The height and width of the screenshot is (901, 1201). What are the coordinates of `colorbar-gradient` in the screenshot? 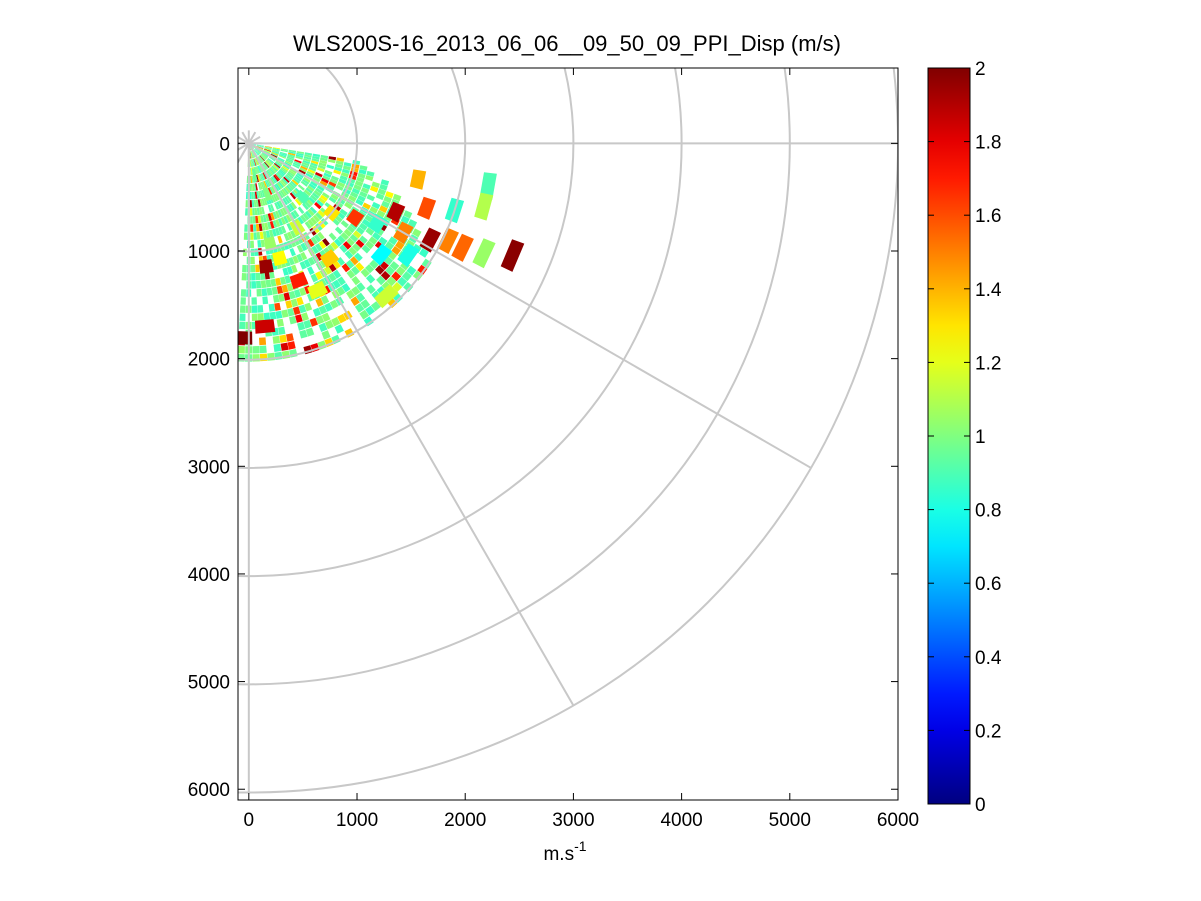 It's located at (949, 436).